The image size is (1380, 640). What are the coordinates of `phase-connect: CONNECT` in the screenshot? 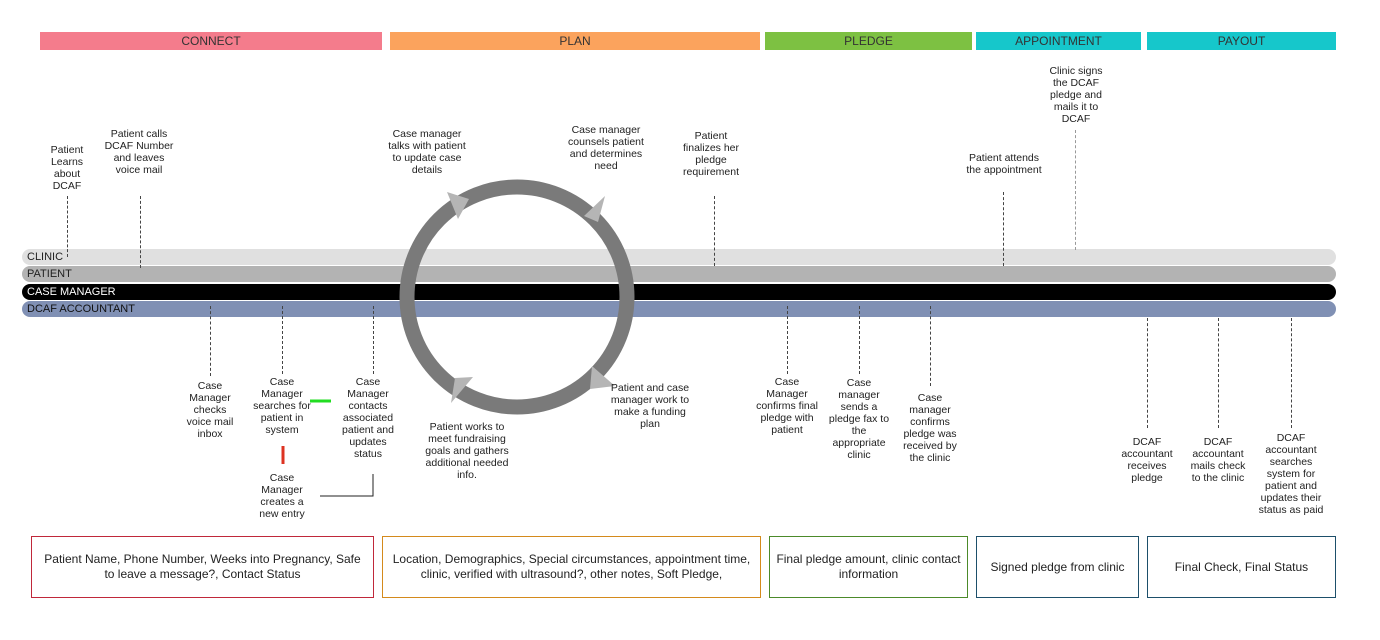 It's located at (211, 41).